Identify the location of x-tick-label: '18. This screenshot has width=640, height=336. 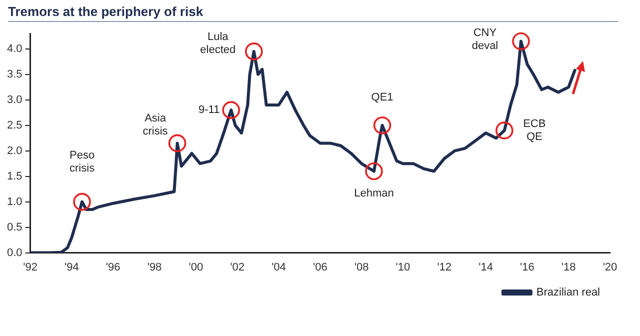
(568, 267).